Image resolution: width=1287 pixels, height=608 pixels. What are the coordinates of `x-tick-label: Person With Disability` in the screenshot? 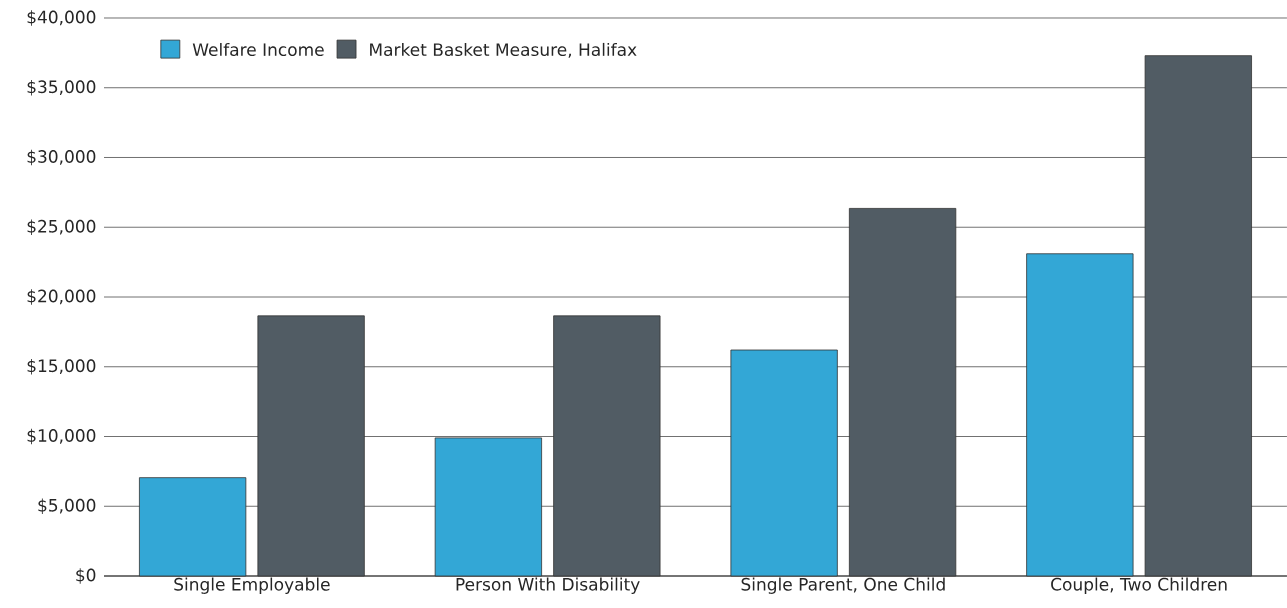 It's located at (548, 585).